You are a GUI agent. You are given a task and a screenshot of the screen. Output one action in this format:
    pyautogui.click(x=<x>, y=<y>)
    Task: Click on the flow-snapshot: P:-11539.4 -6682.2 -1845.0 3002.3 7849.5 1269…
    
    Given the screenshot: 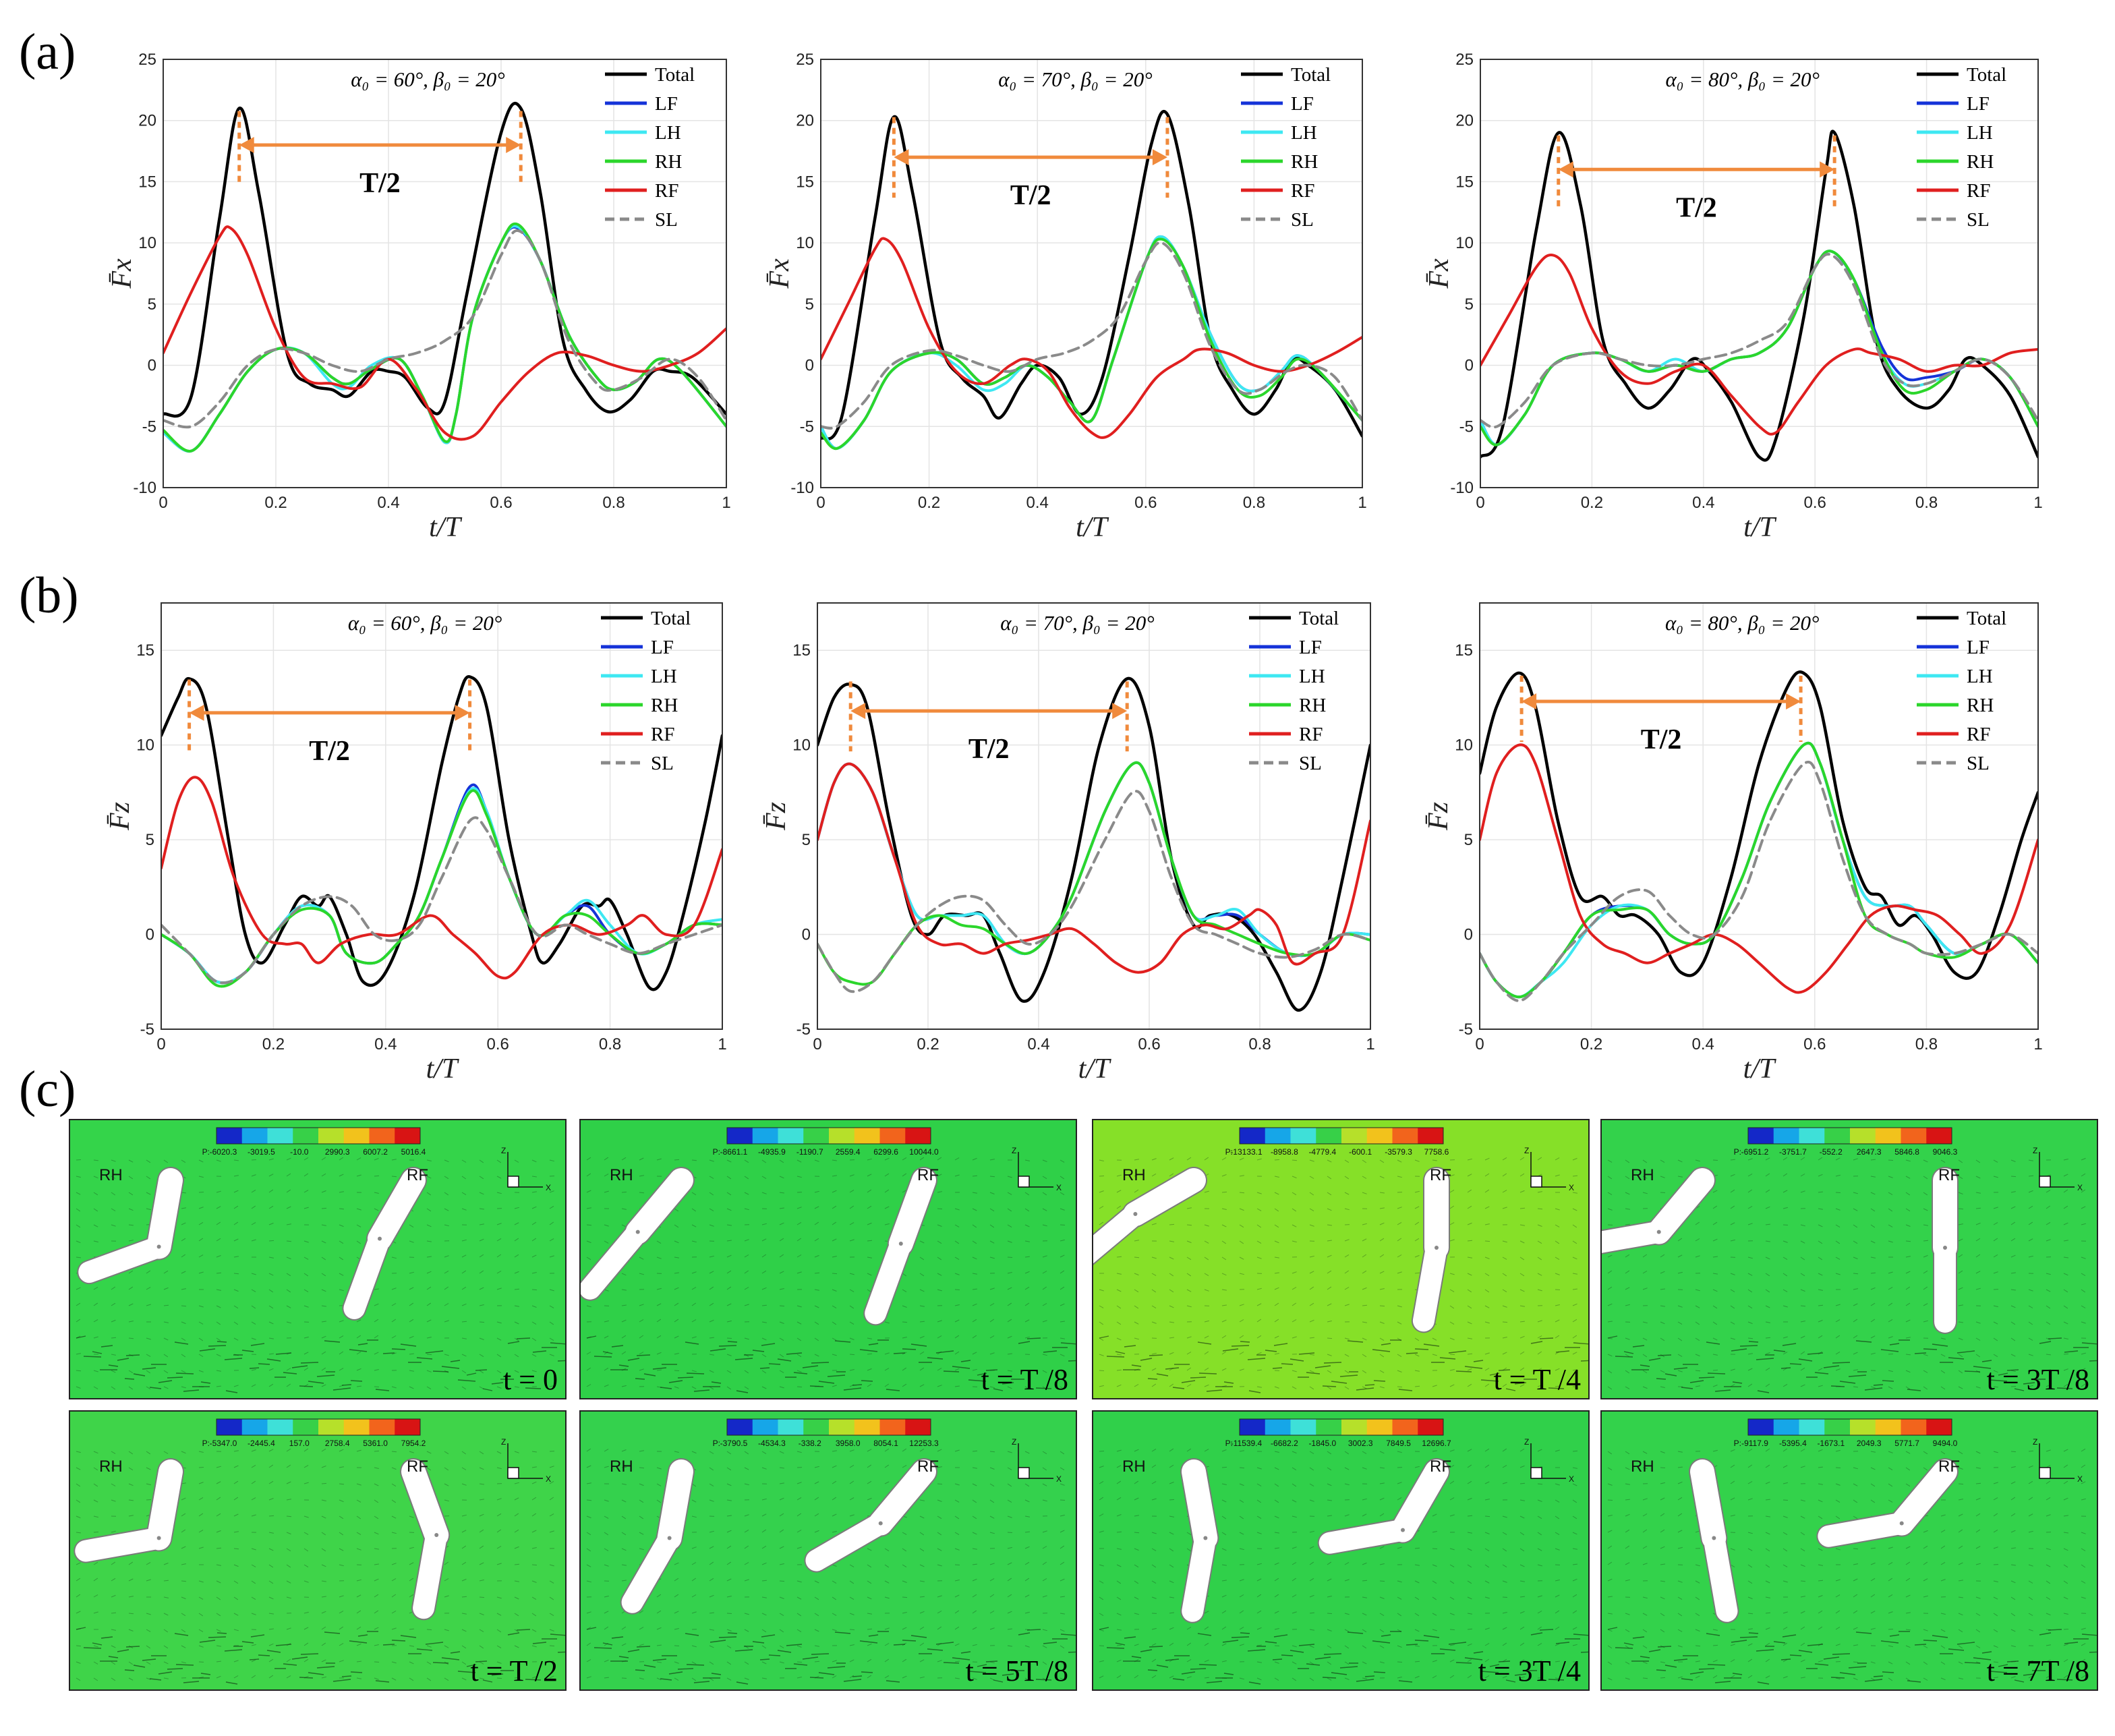 What is the action you would take?
    pyautogui.click(x=1341, y=1550)
    